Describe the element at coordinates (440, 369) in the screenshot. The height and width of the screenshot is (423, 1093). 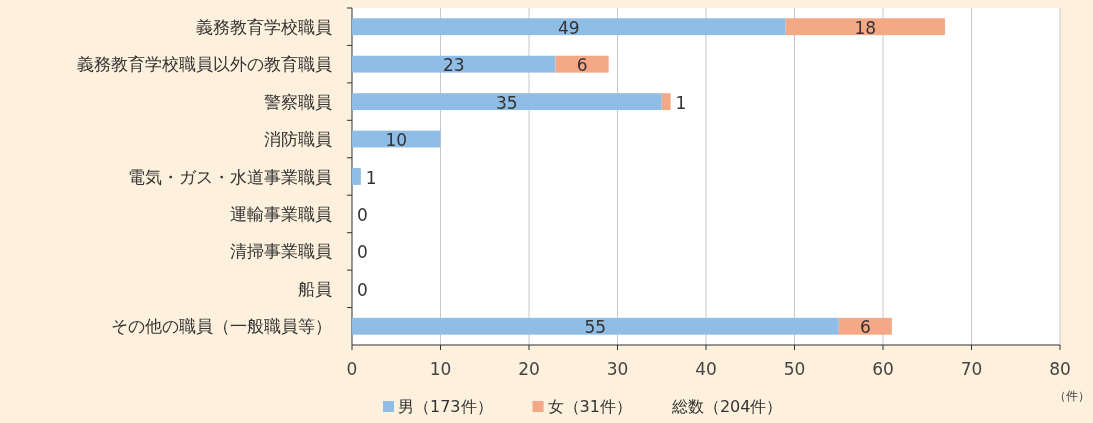
I see `x-tick-label: 10` at that location.